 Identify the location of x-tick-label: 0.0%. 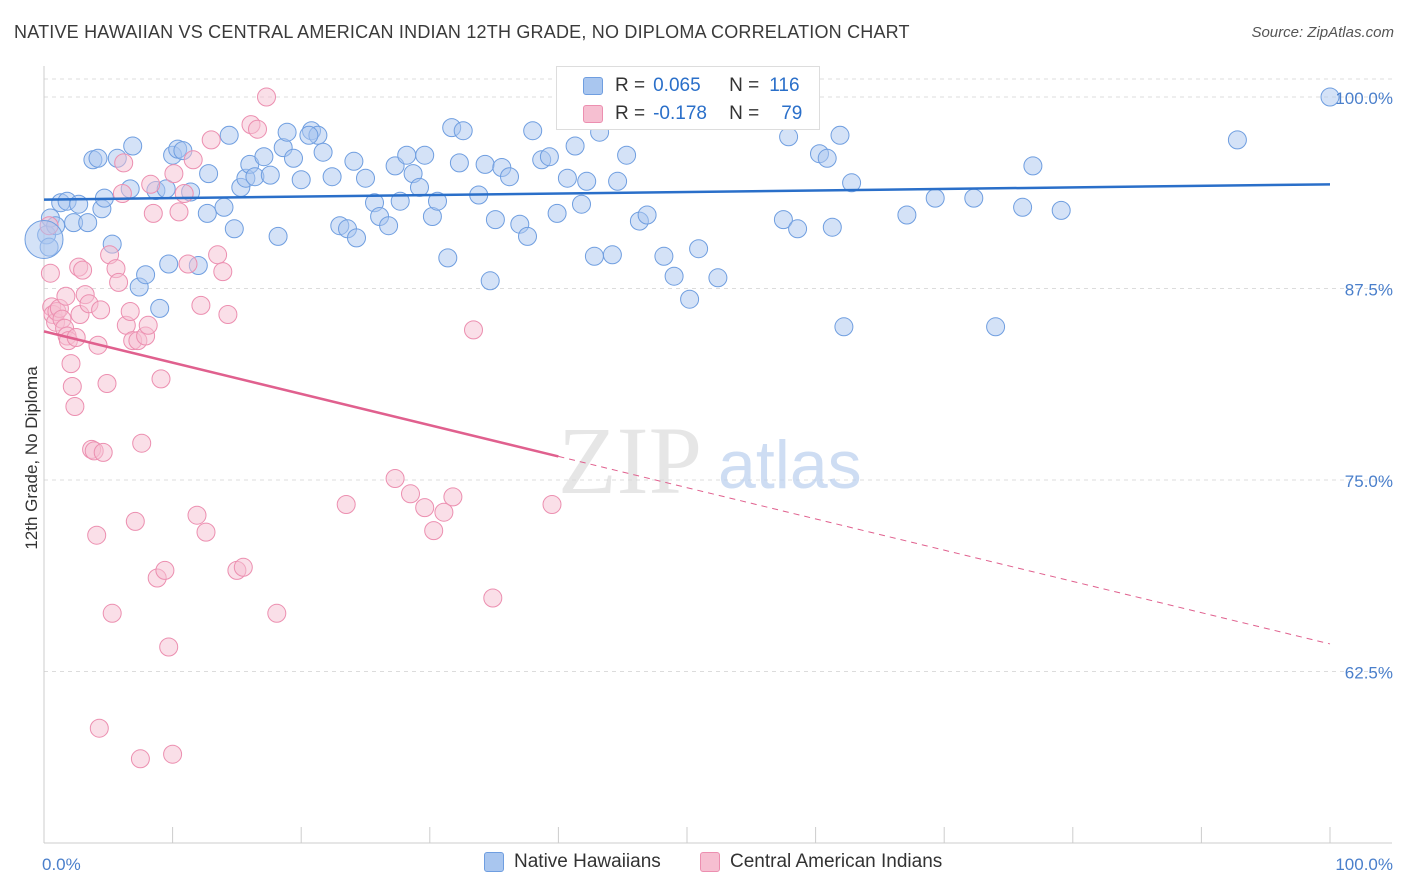
(61, 864).